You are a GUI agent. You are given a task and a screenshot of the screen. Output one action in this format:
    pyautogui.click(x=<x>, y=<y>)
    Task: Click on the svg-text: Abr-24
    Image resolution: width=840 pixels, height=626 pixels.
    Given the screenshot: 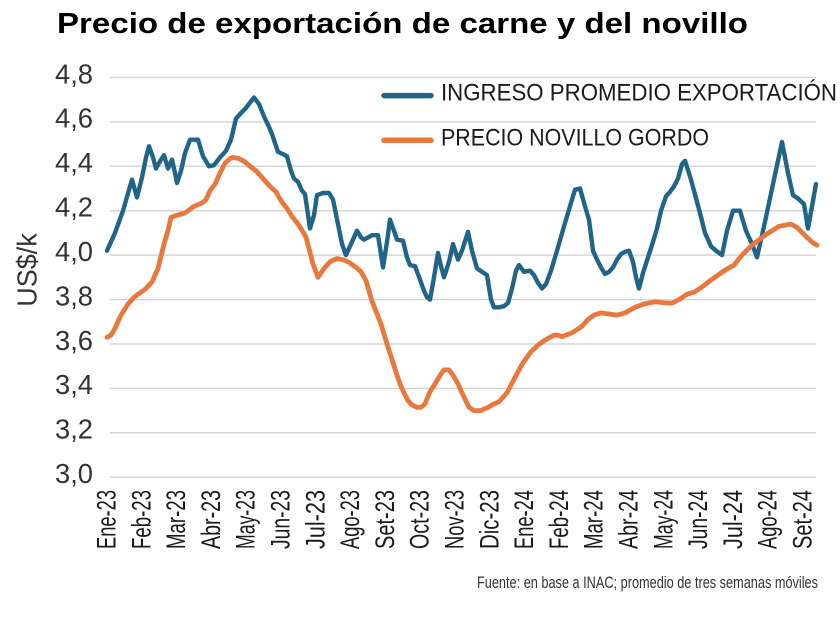 What is the action you would take?
    pyautogui.click(x=629, y=519)
    